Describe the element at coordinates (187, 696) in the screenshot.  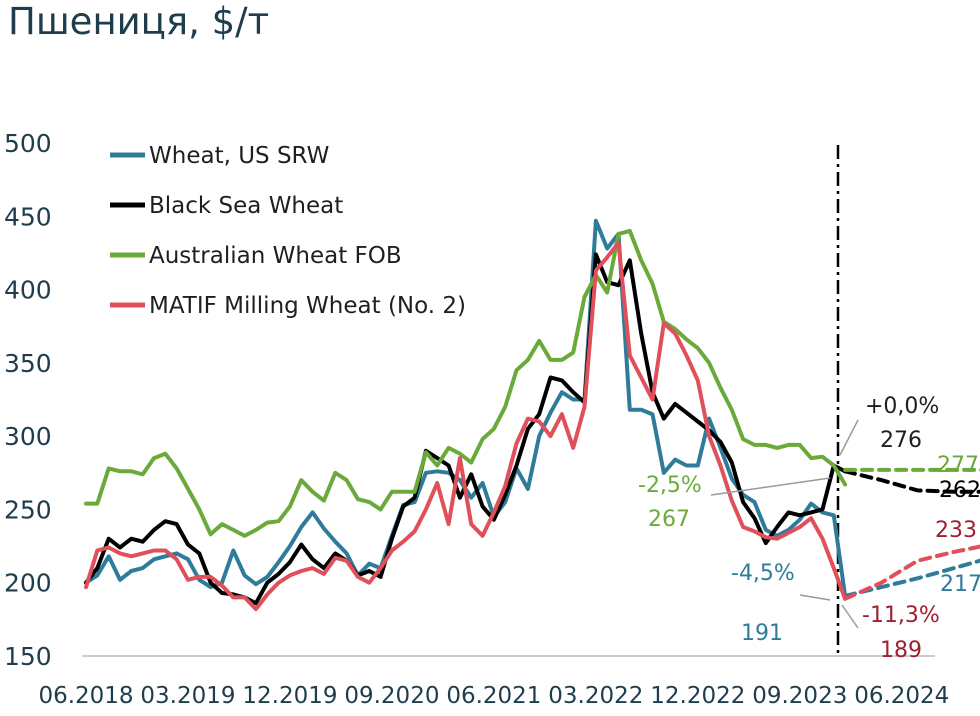
I see `x-tick-label: 03.2019` at that location.